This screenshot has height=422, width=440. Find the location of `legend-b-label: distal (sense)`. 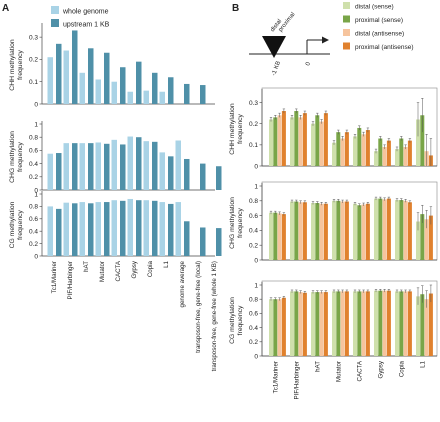

legend-b-label: distal (sense) is located at coordinates (374, 7).